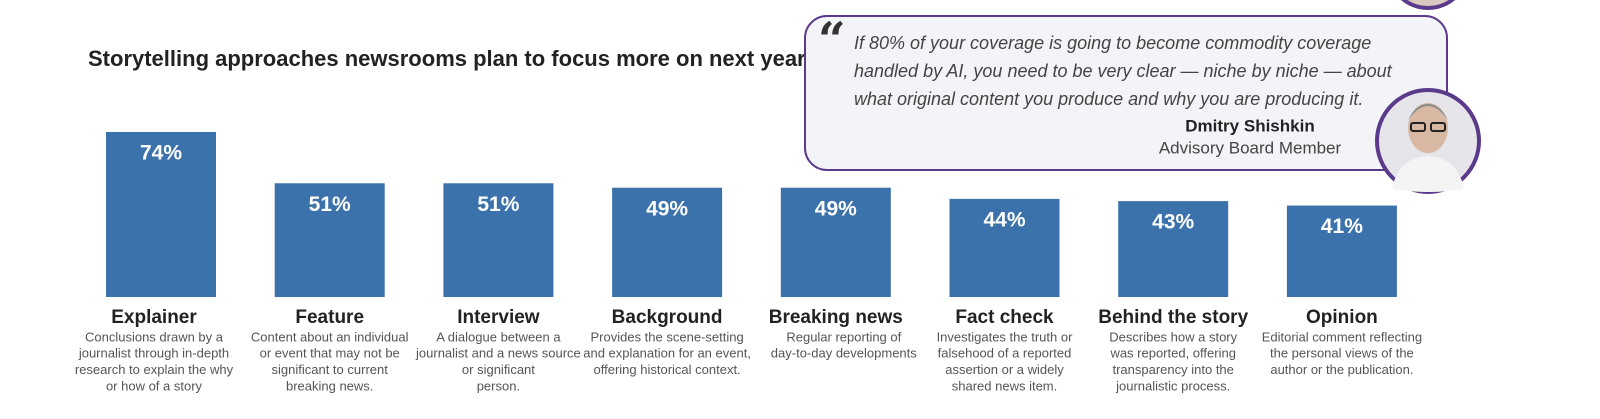 The height and width of the screenshot is (419, 1600). I want to click on category-description: day-to-day developments, so click(844, 353).